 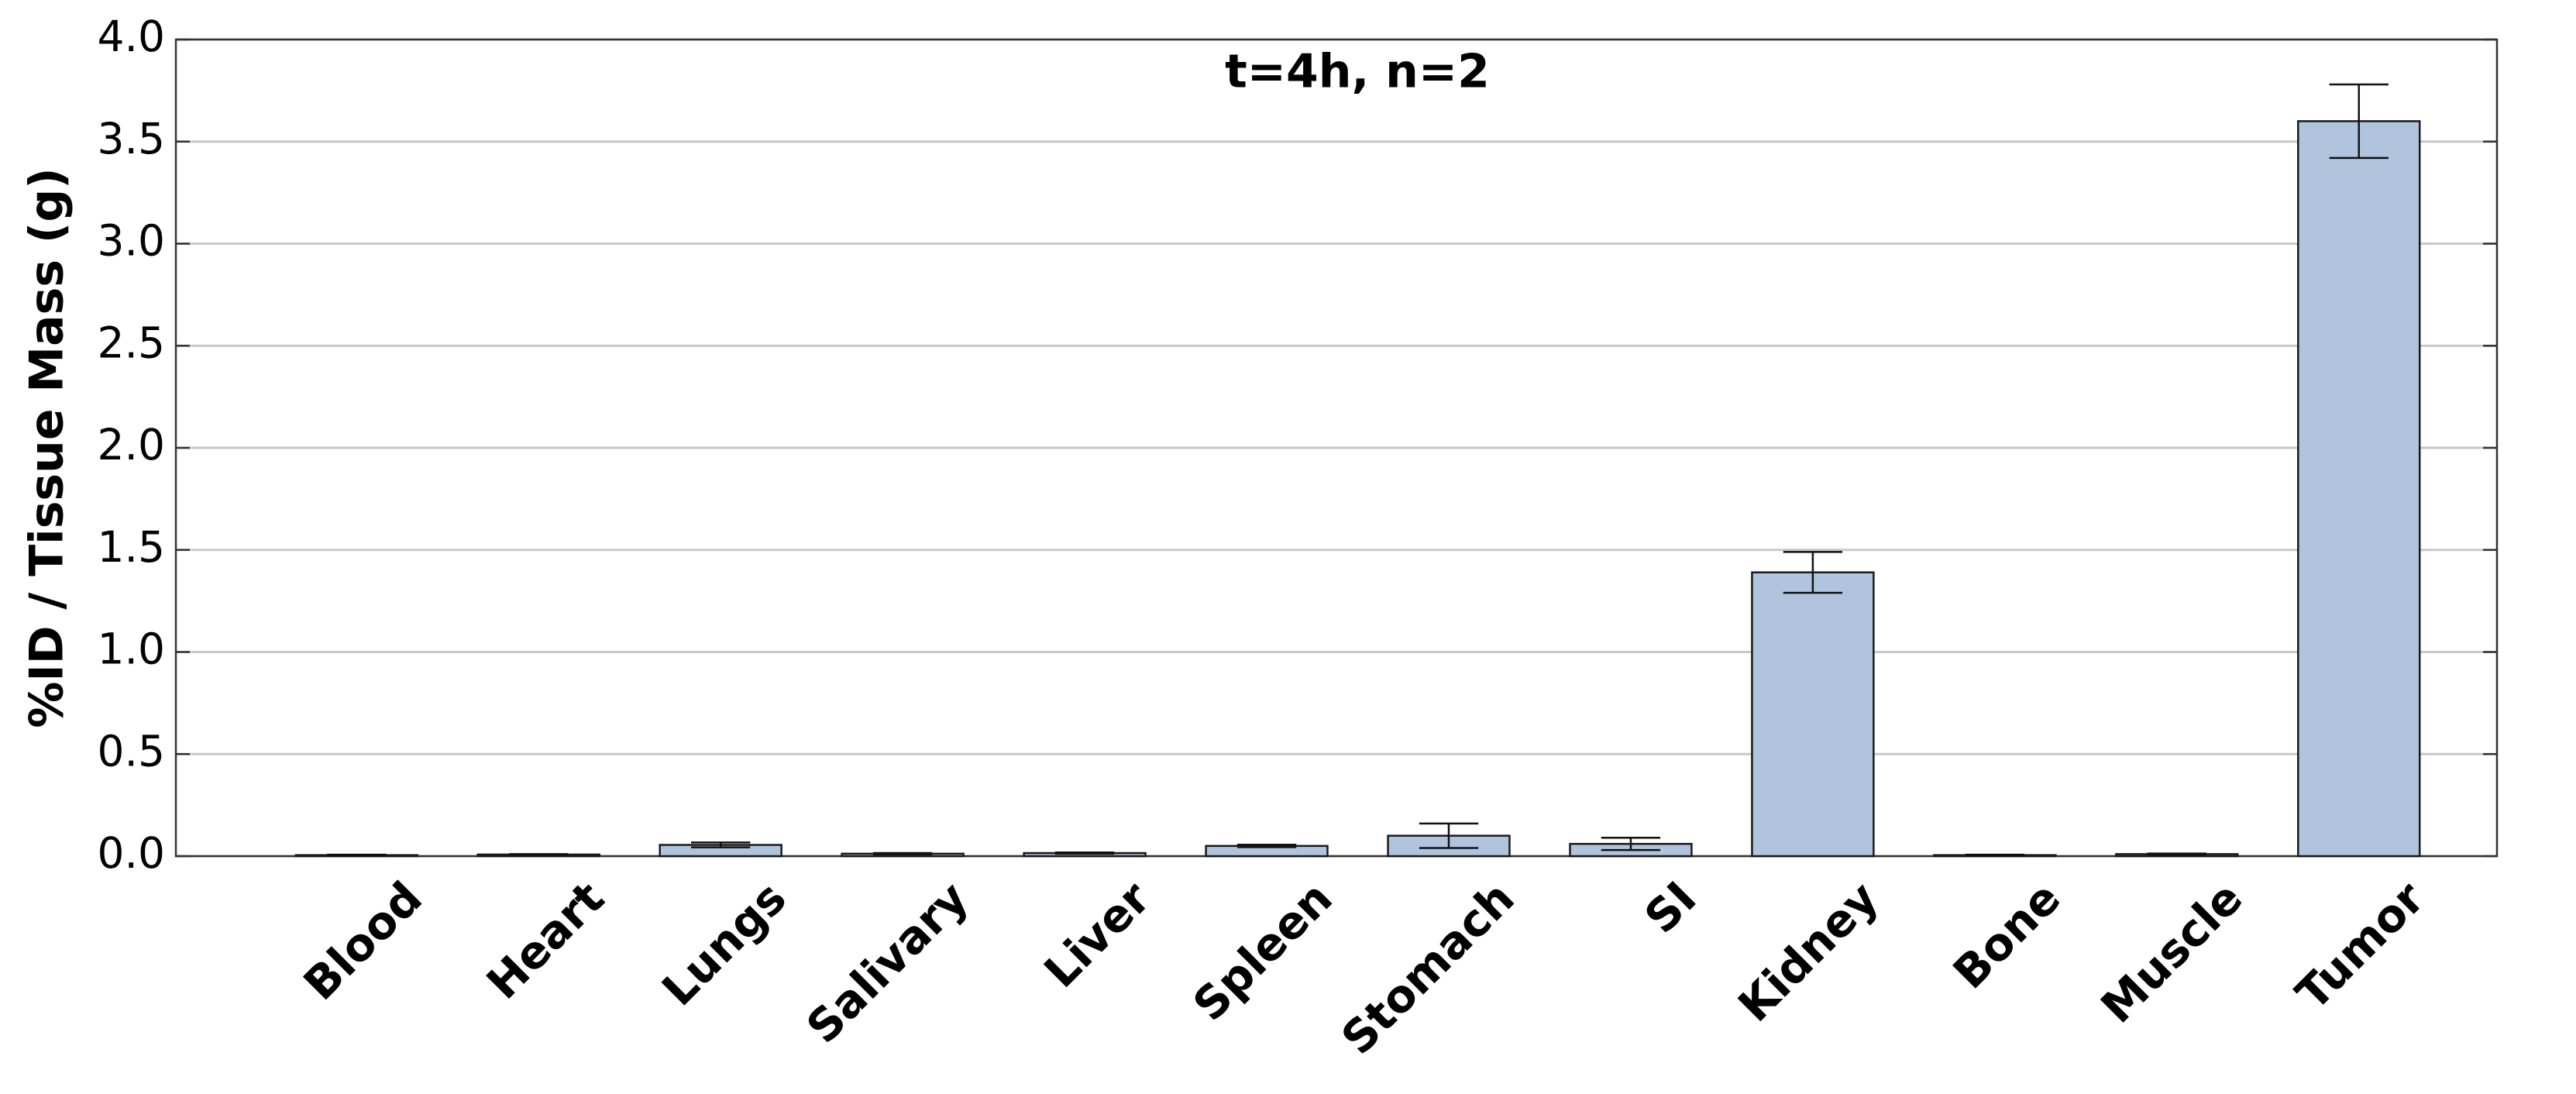 What do you see at coordinates (131, 36) in the screenshot?
I see `y-tick-label: 4.0` at bounding box center [131, 36].